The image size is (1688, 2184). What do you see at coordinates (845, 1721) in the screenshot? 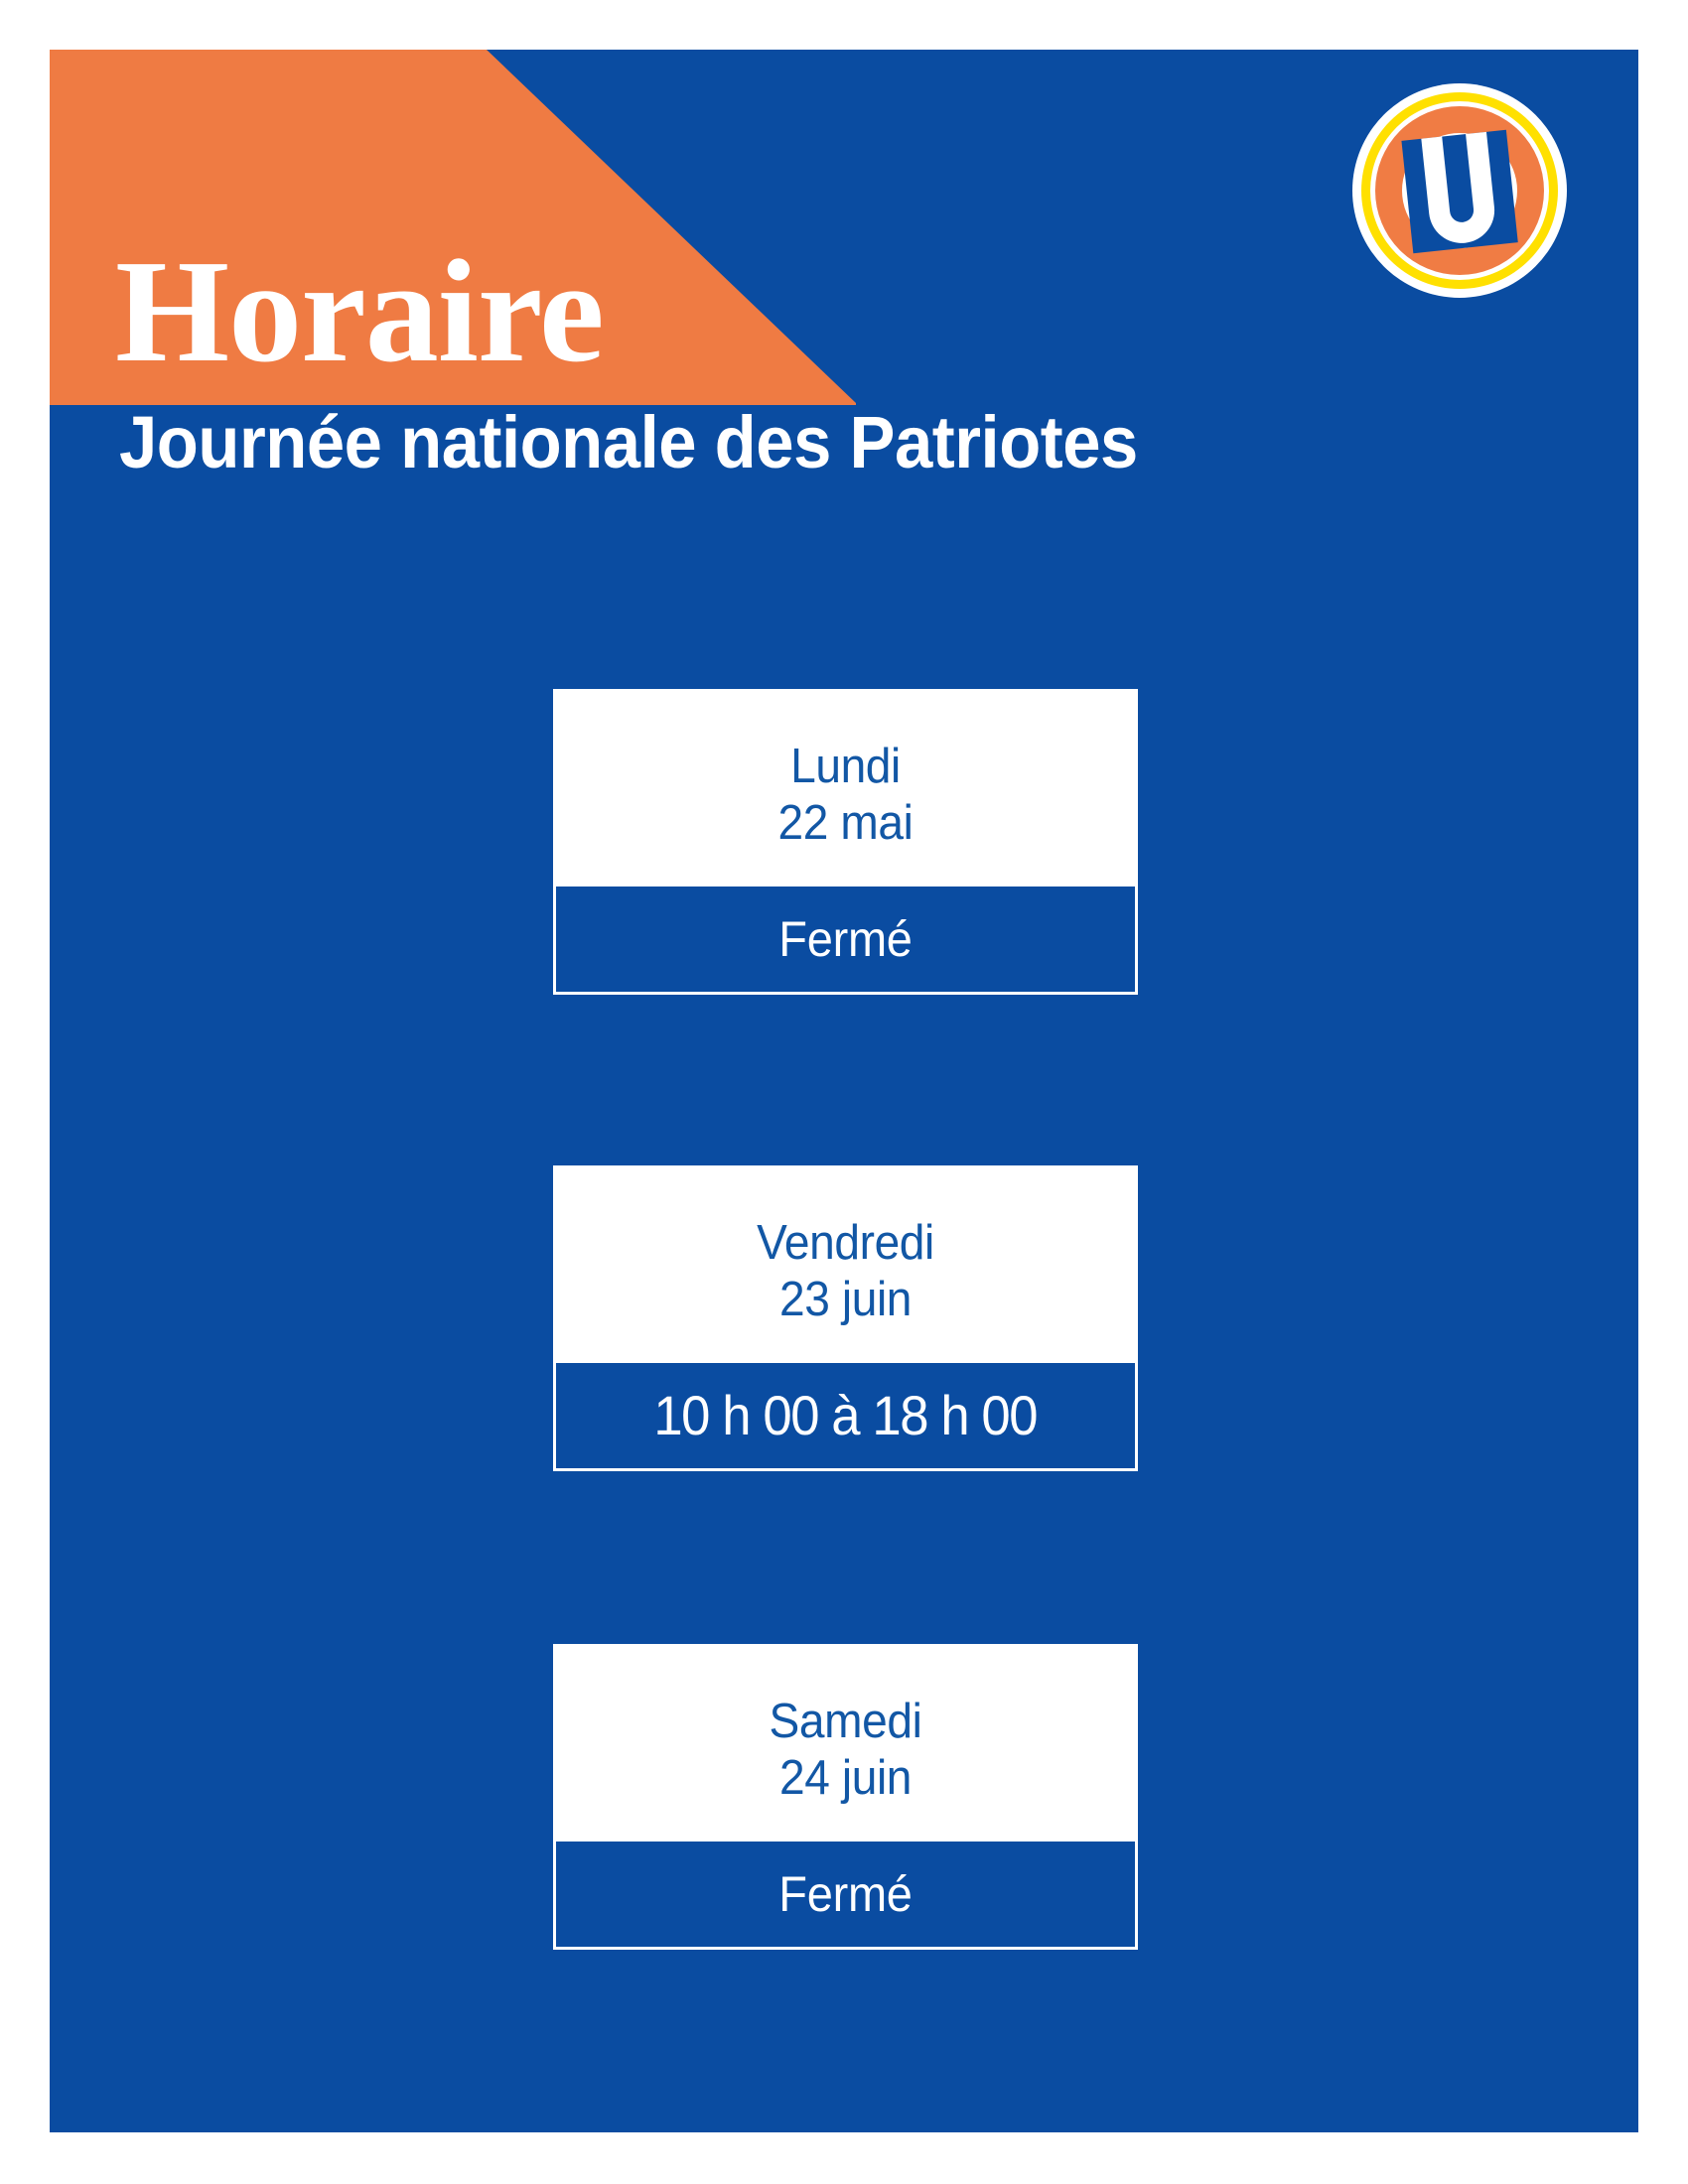
I see `schedule-day-name: Samedi` at bounding box center [845, 1721].